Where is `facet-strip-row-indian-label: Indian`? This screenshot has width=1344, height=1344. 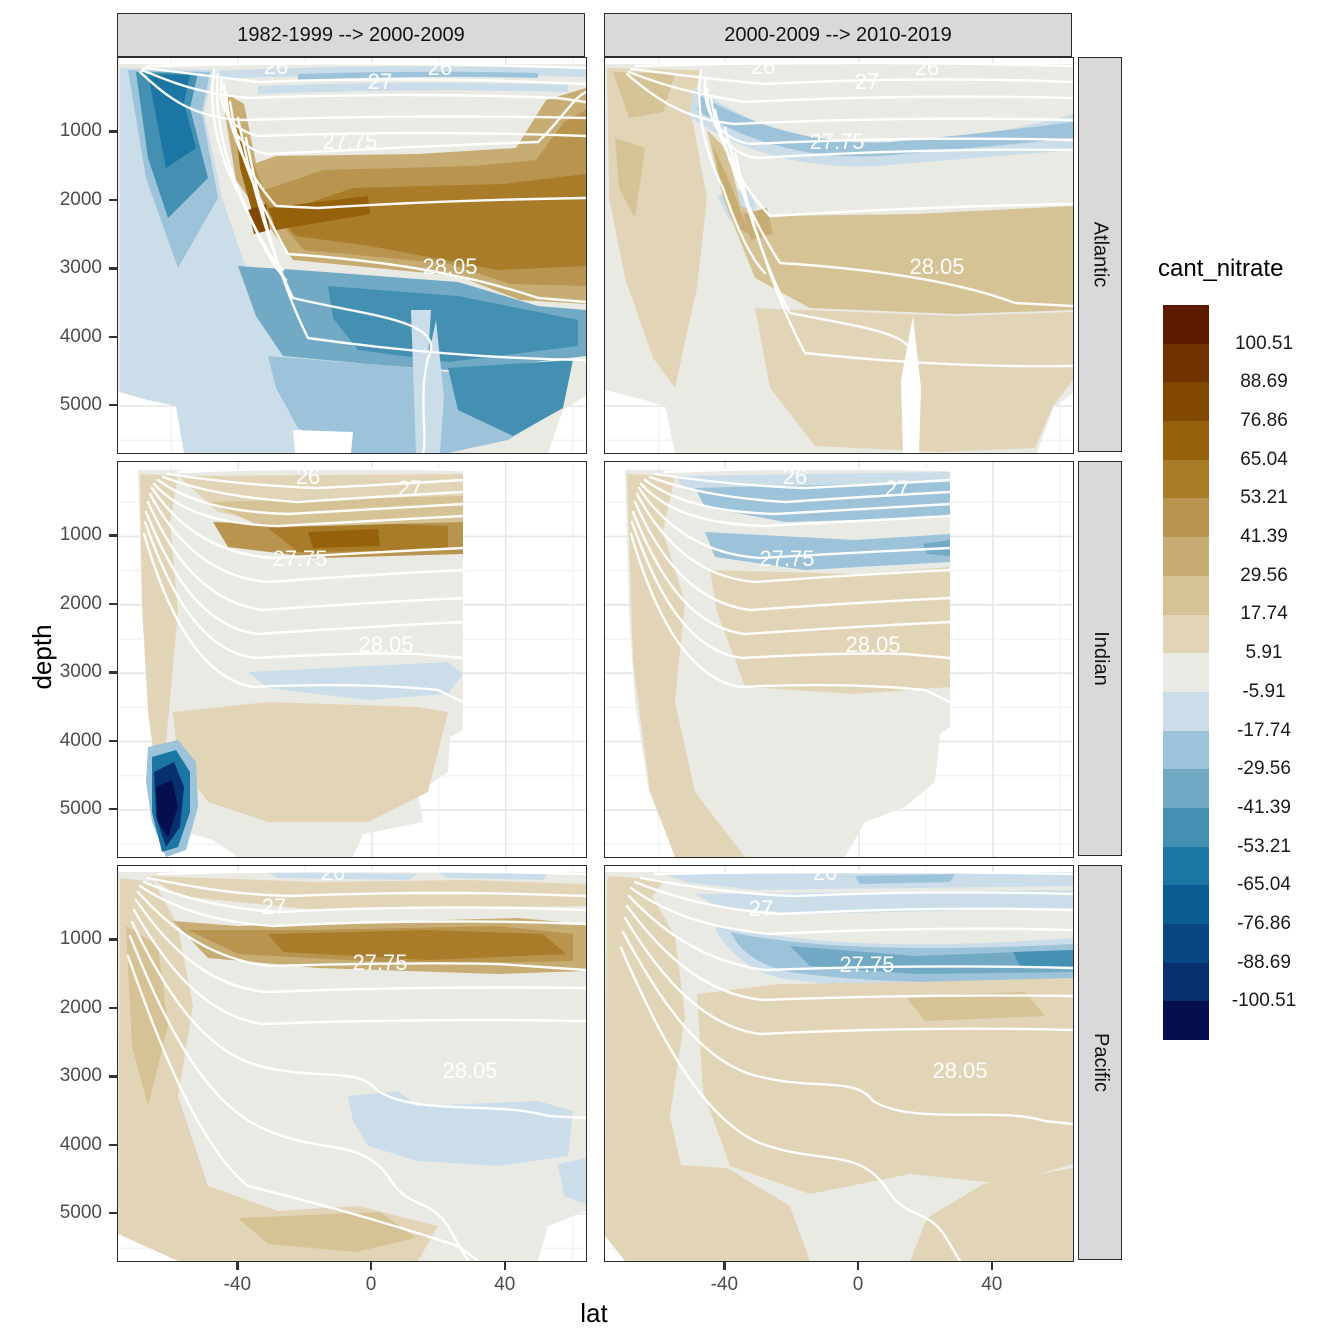 facet-strip-row-indian-label: Indian is located at coordinates (1100, 658).